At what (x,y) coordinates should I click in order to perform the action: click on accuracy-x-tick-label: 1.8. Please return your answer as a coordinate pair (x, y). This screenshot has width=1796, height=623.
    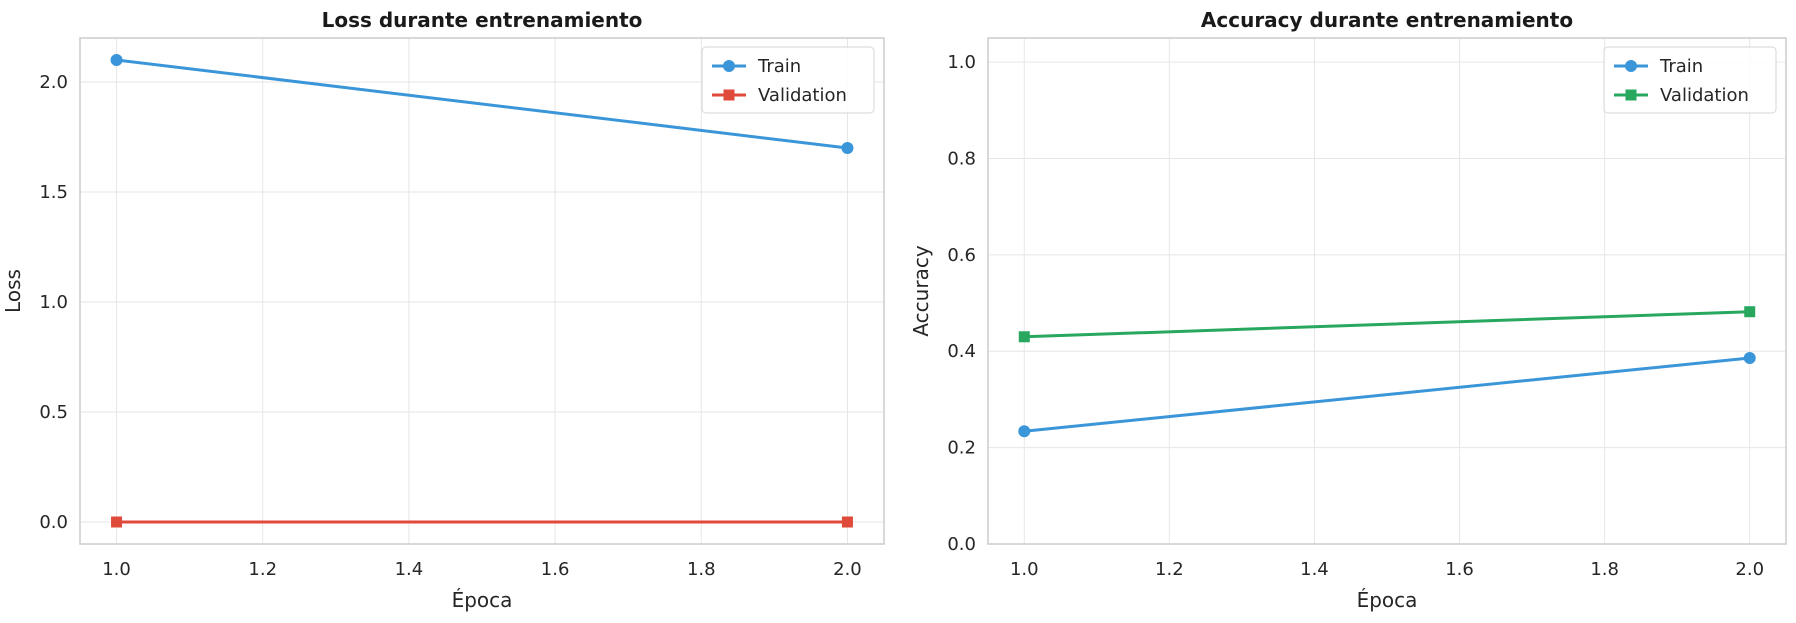
    Looking at the image, I should click on (1604, 569).